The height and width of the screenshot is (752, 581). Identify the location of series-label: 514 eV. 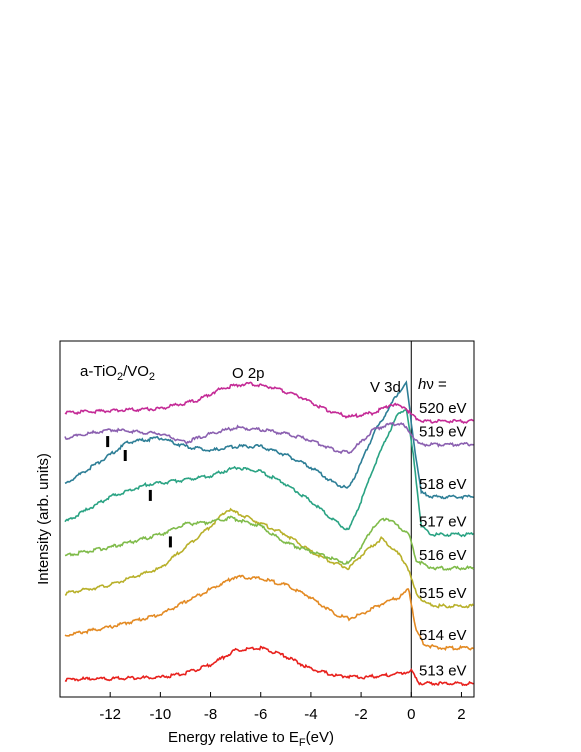
(443, 635).